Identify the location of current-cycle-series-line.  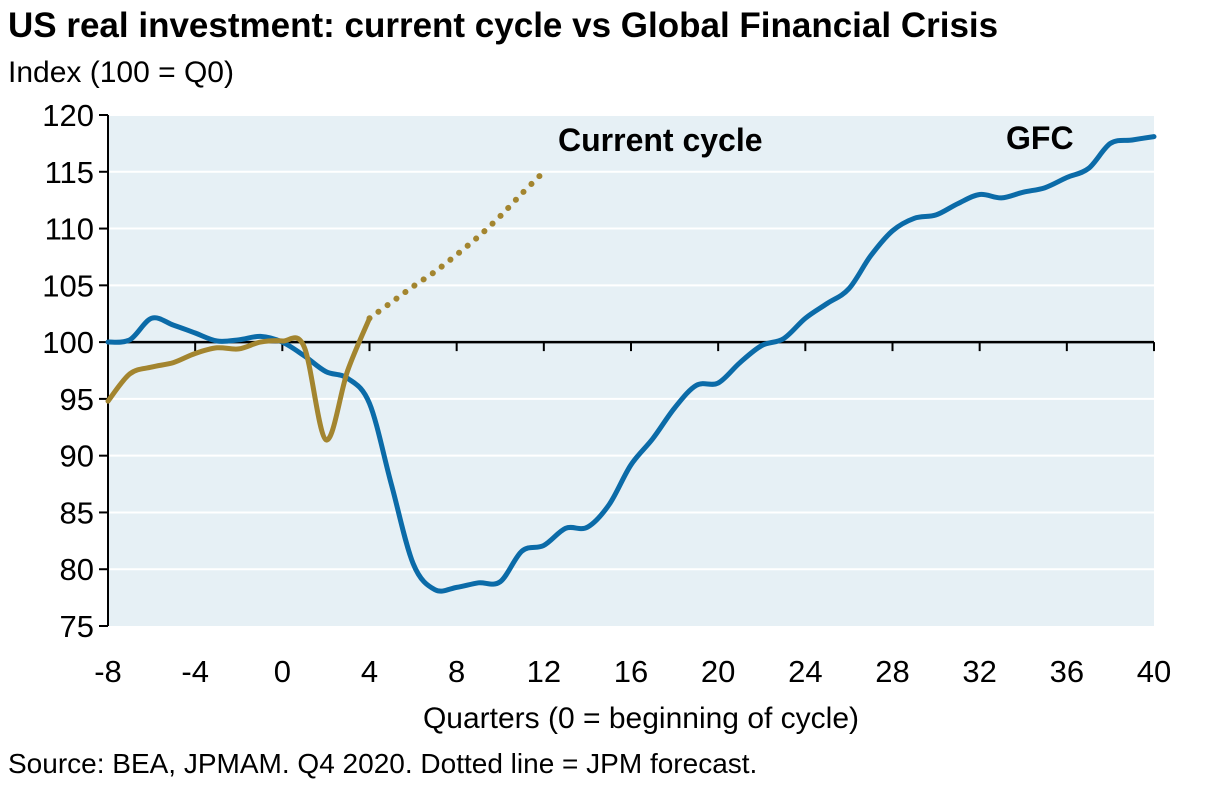
(238, 379).